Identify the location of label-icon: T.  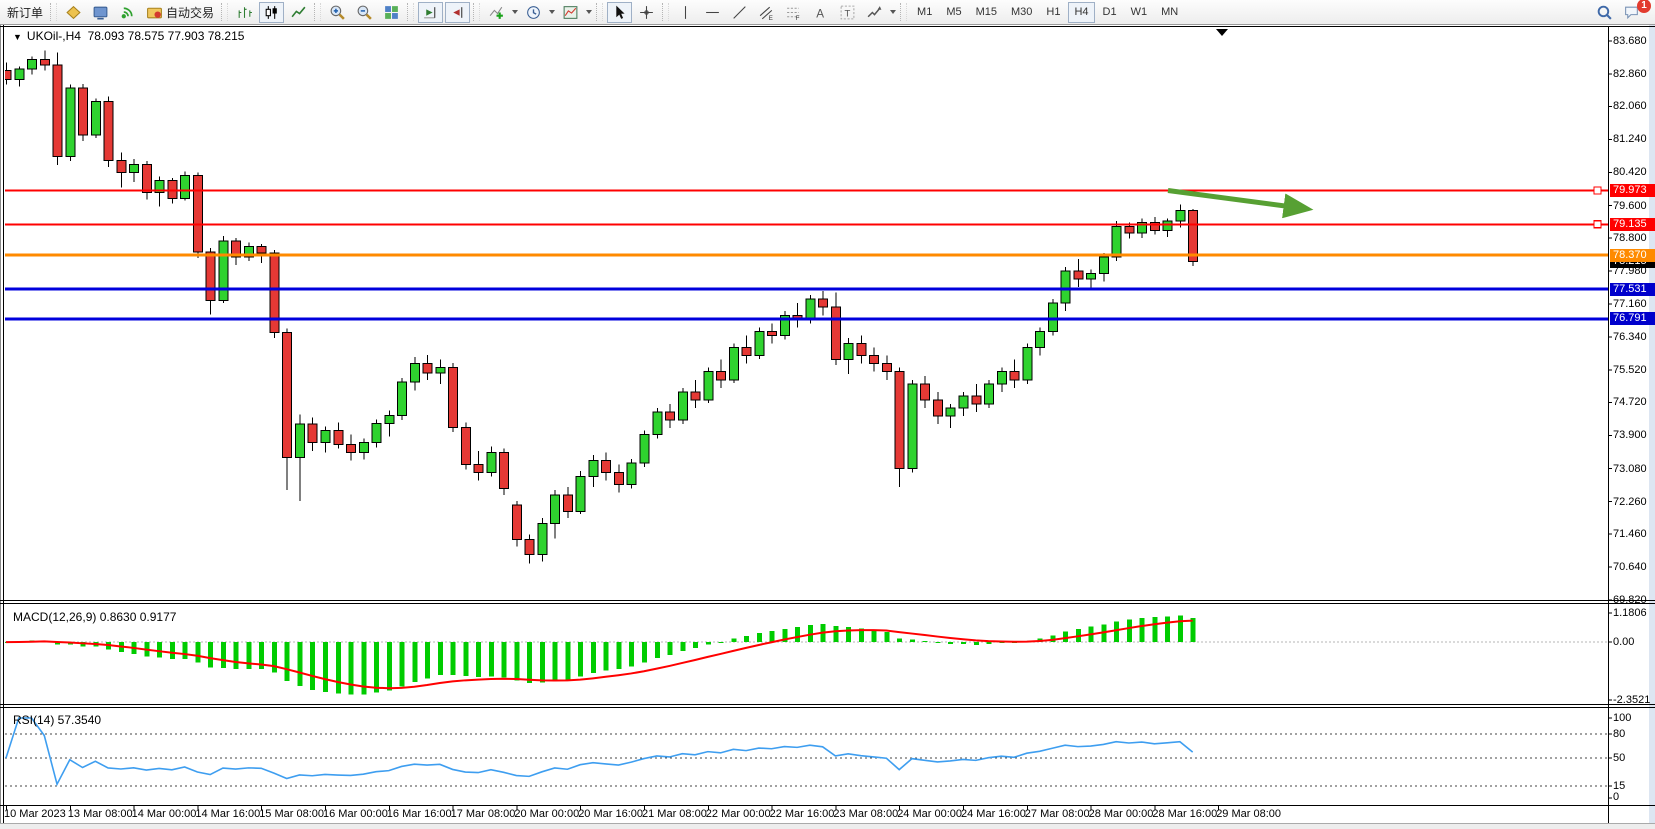
(847, 12).